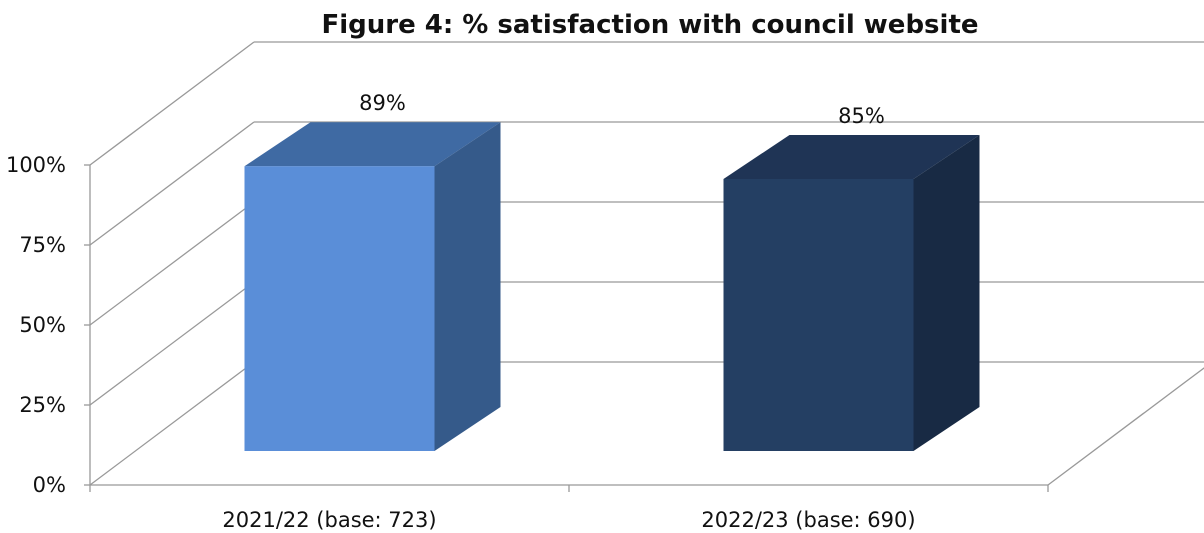 The width and height of the screenshot is (1204, 533). Describe the element at coordinates (382, 103) in the screenshot. I see `data-label: 89%` at that location.